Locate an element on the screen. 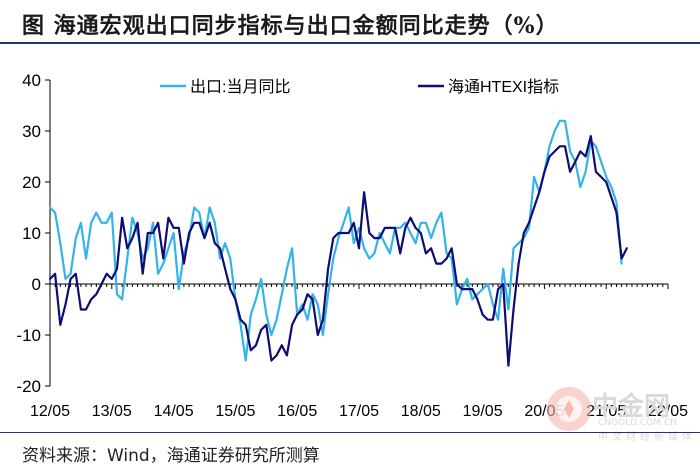 Image resolution: width=700 pixels, height=469 pixels. x-tick-label: 19/05 is located at coordinates (483, 411).